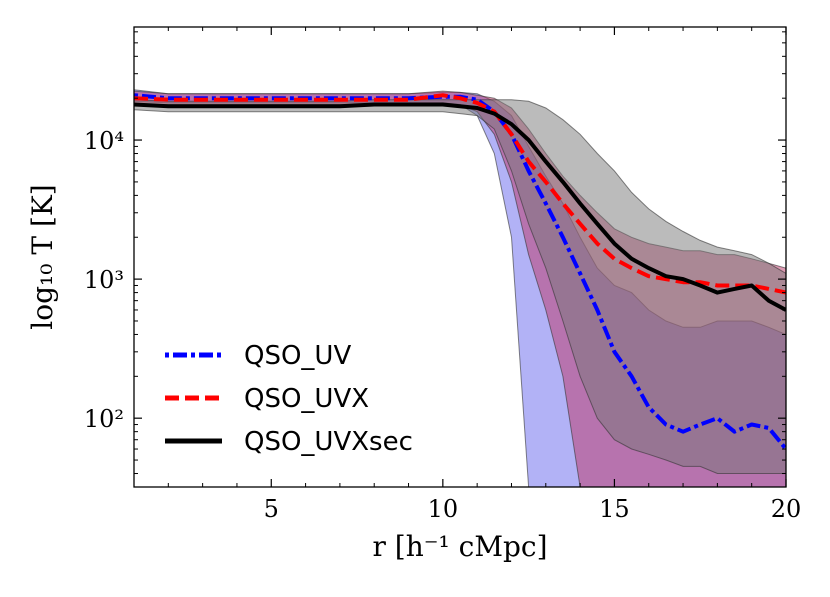 The height and width of the screenshot is (597, 830). What do you see at coordinates (42, 256) in the screenshot?
I see `y-axis-label: log₁₀ T [K]` at bounding box center [42, 256].